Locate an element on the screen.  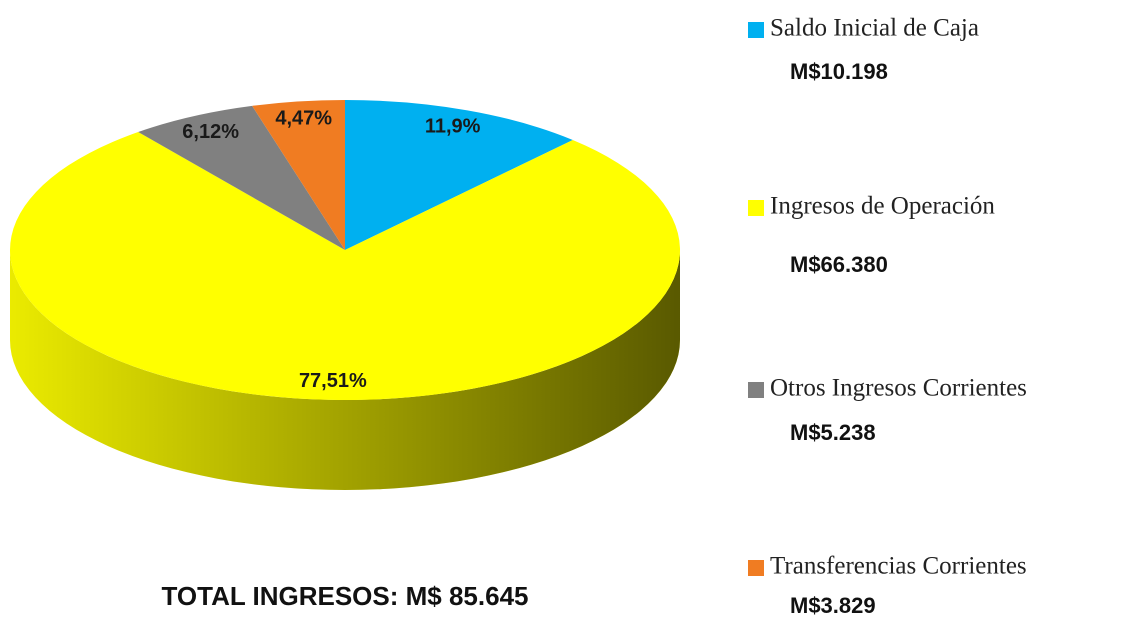
legend-amount: M$10.198 is located at coordinates (839, 71).